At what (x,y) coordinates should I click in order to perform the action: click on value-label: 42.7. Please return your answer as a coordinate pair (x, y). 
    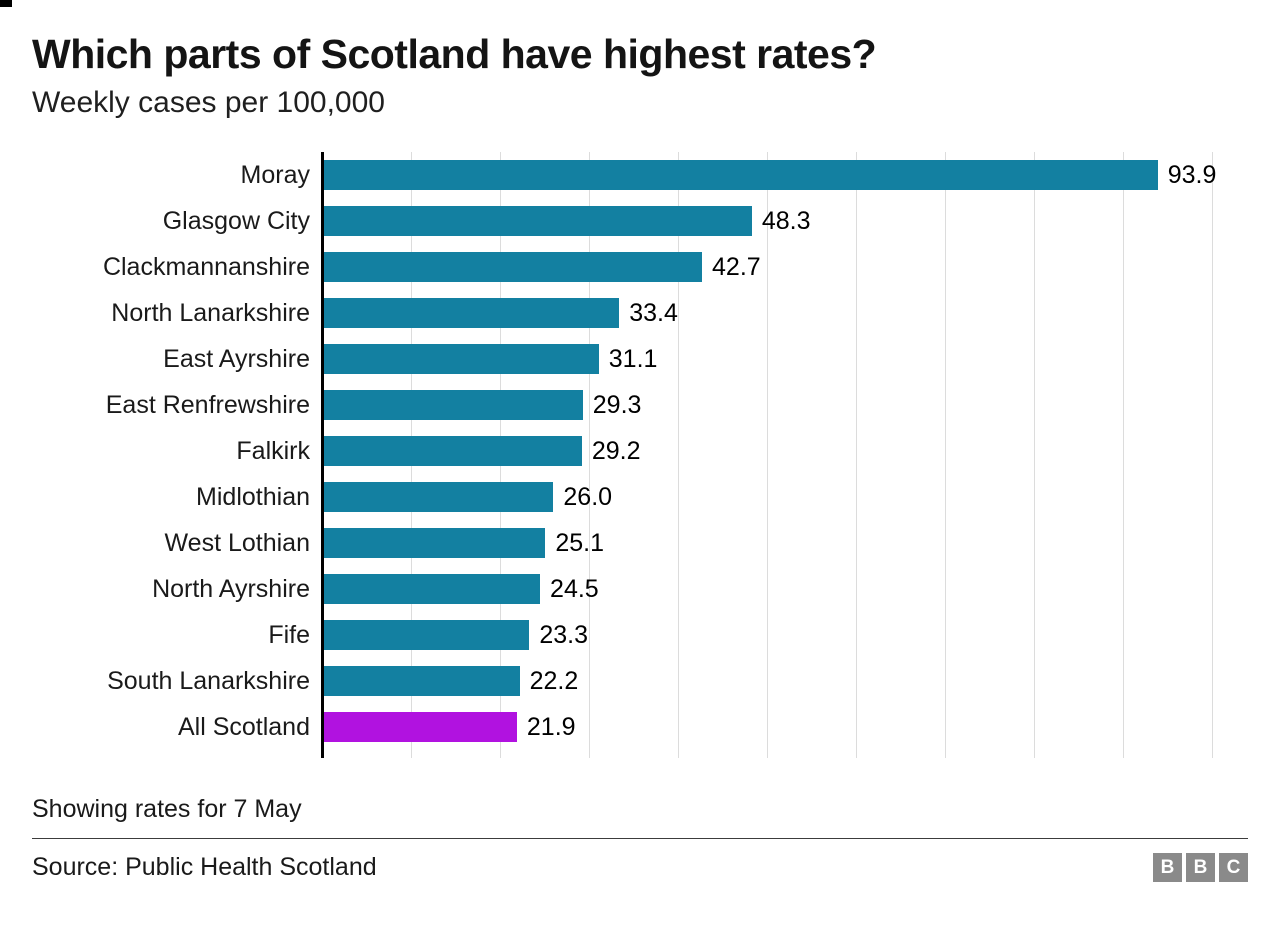
    Looking at the image, I should click on (736, 266).